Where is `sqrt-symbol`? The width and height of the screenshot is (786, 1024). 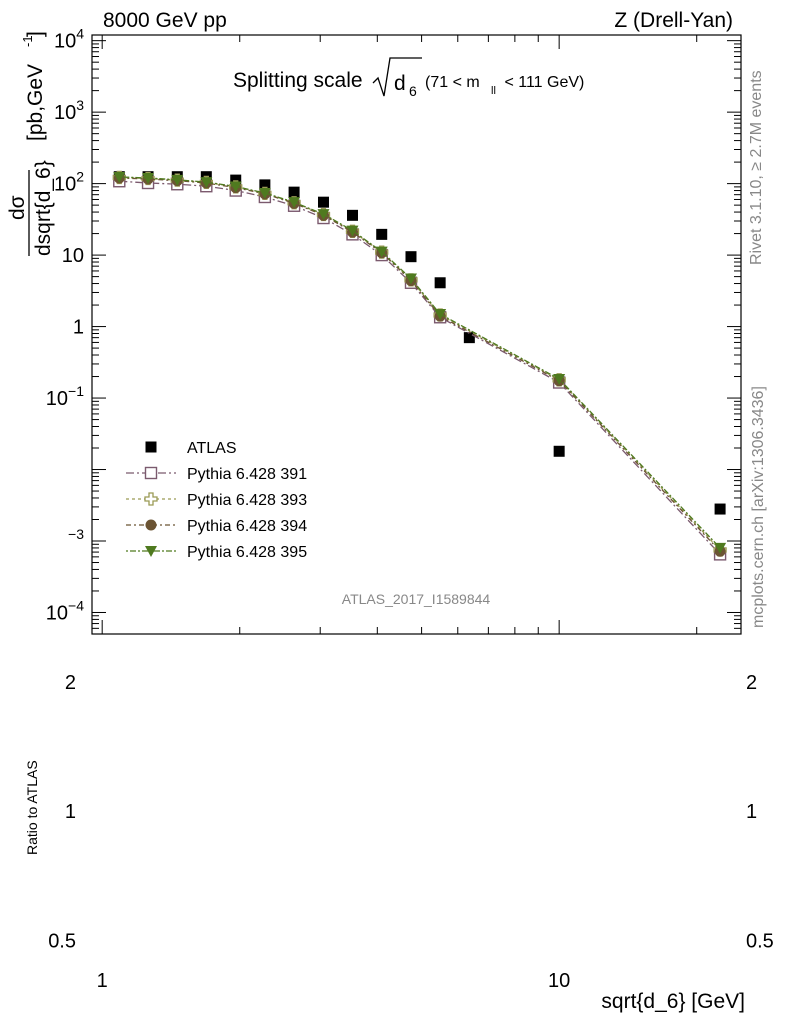 sqrt-symbol is located at coordinates (397, 77).